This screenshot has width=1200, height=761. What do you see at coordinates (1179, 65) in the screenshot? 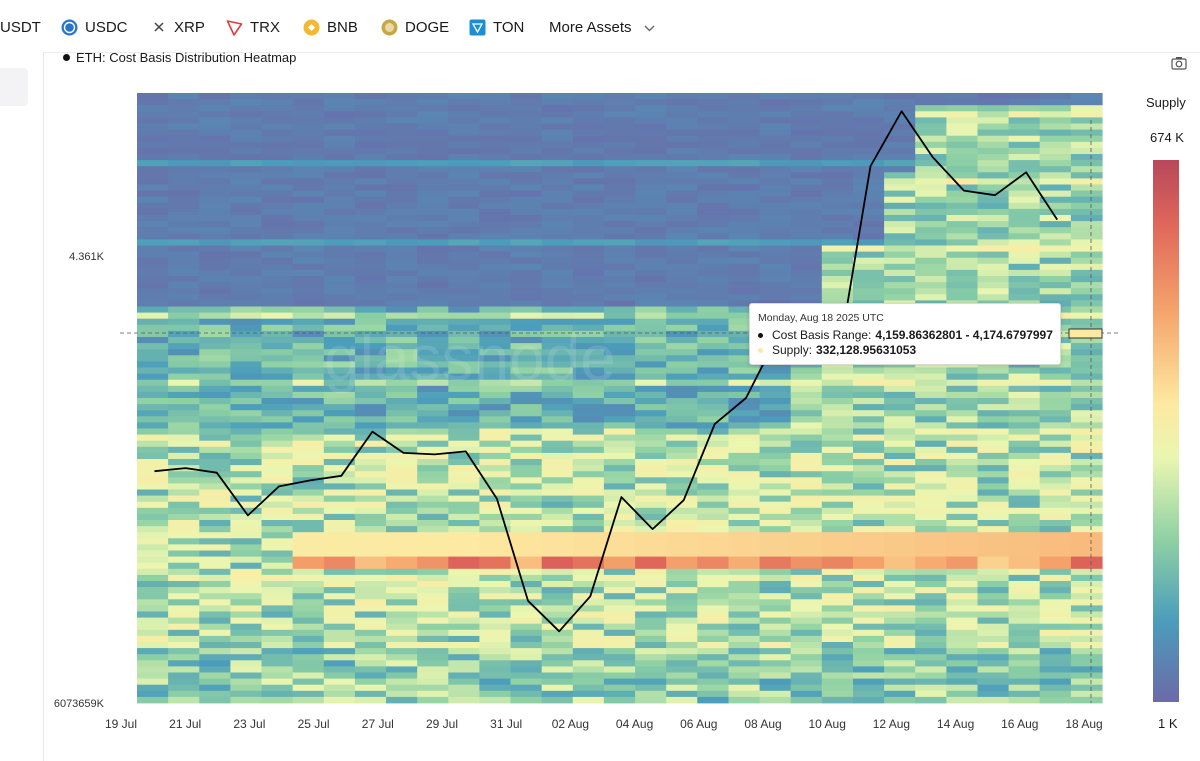
I see `camera-icon` at bounding box center [1179, 65].